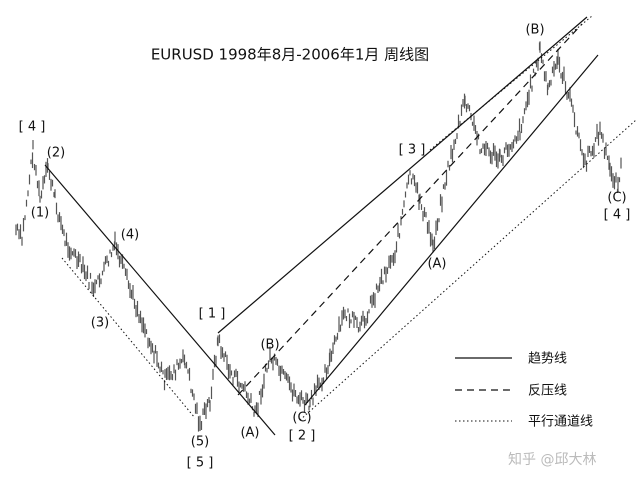 Image resolution: width=640 pixels, height=484 pixels. Describe the element at coordinates (200, 442) in the screenshot. I see `wave-label: (5)` at that location.